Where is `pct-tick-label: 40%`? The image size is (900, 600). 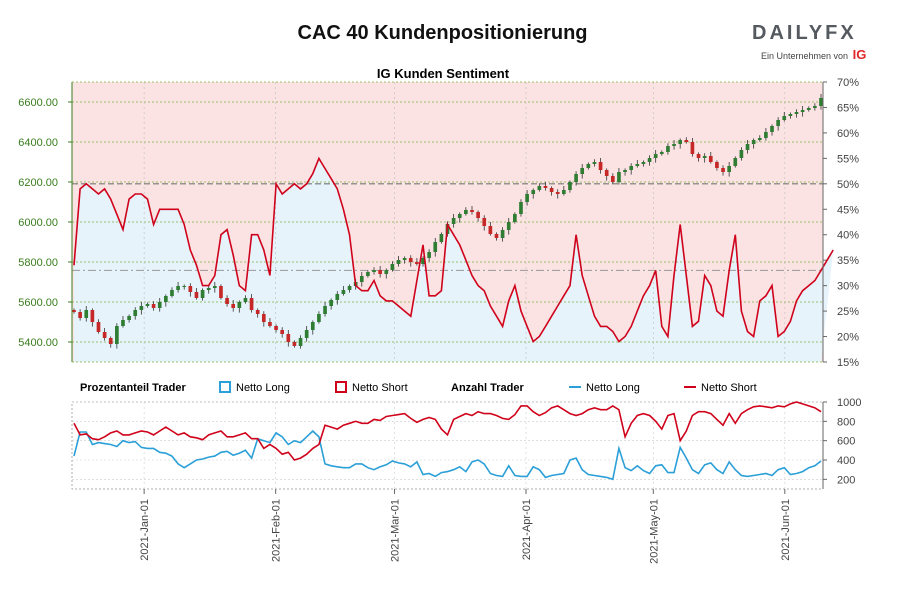
pct-tick-label: 40% is located at coordinates (848, 236).